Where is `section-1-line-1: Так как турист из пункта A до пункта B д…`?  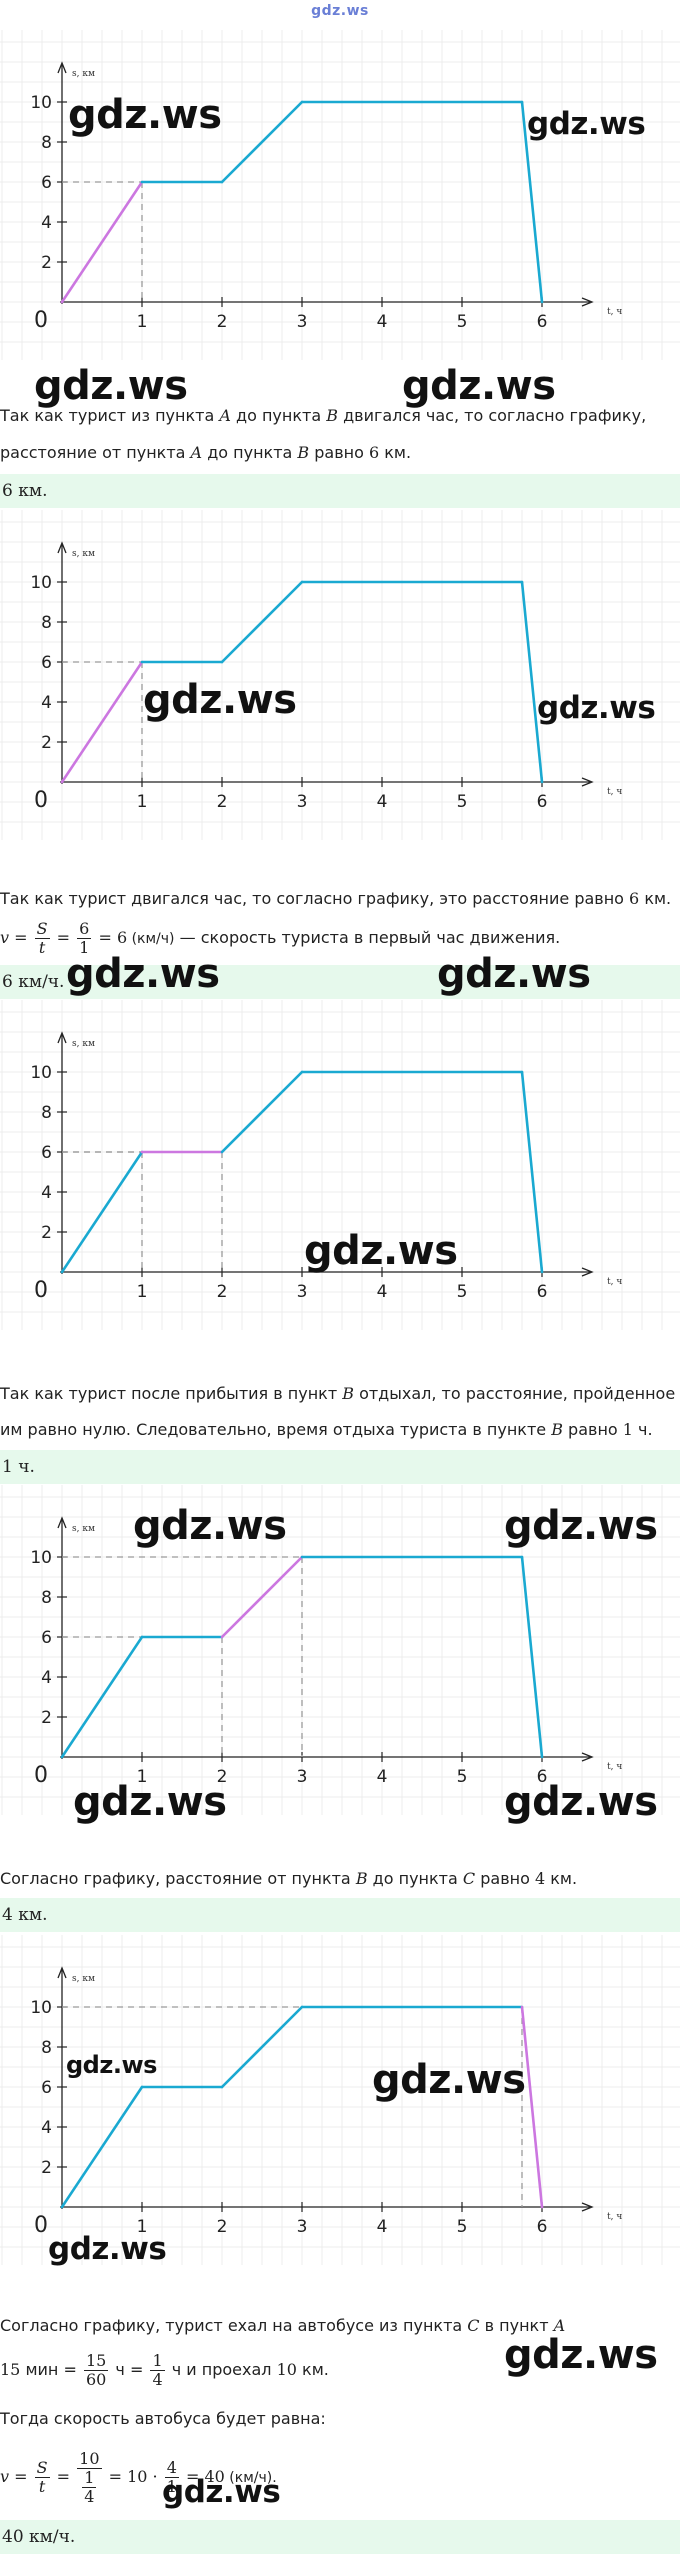
section-1-line-1: Так как турист из пункта A до пункта B д… is located at coordinates (323, 415).